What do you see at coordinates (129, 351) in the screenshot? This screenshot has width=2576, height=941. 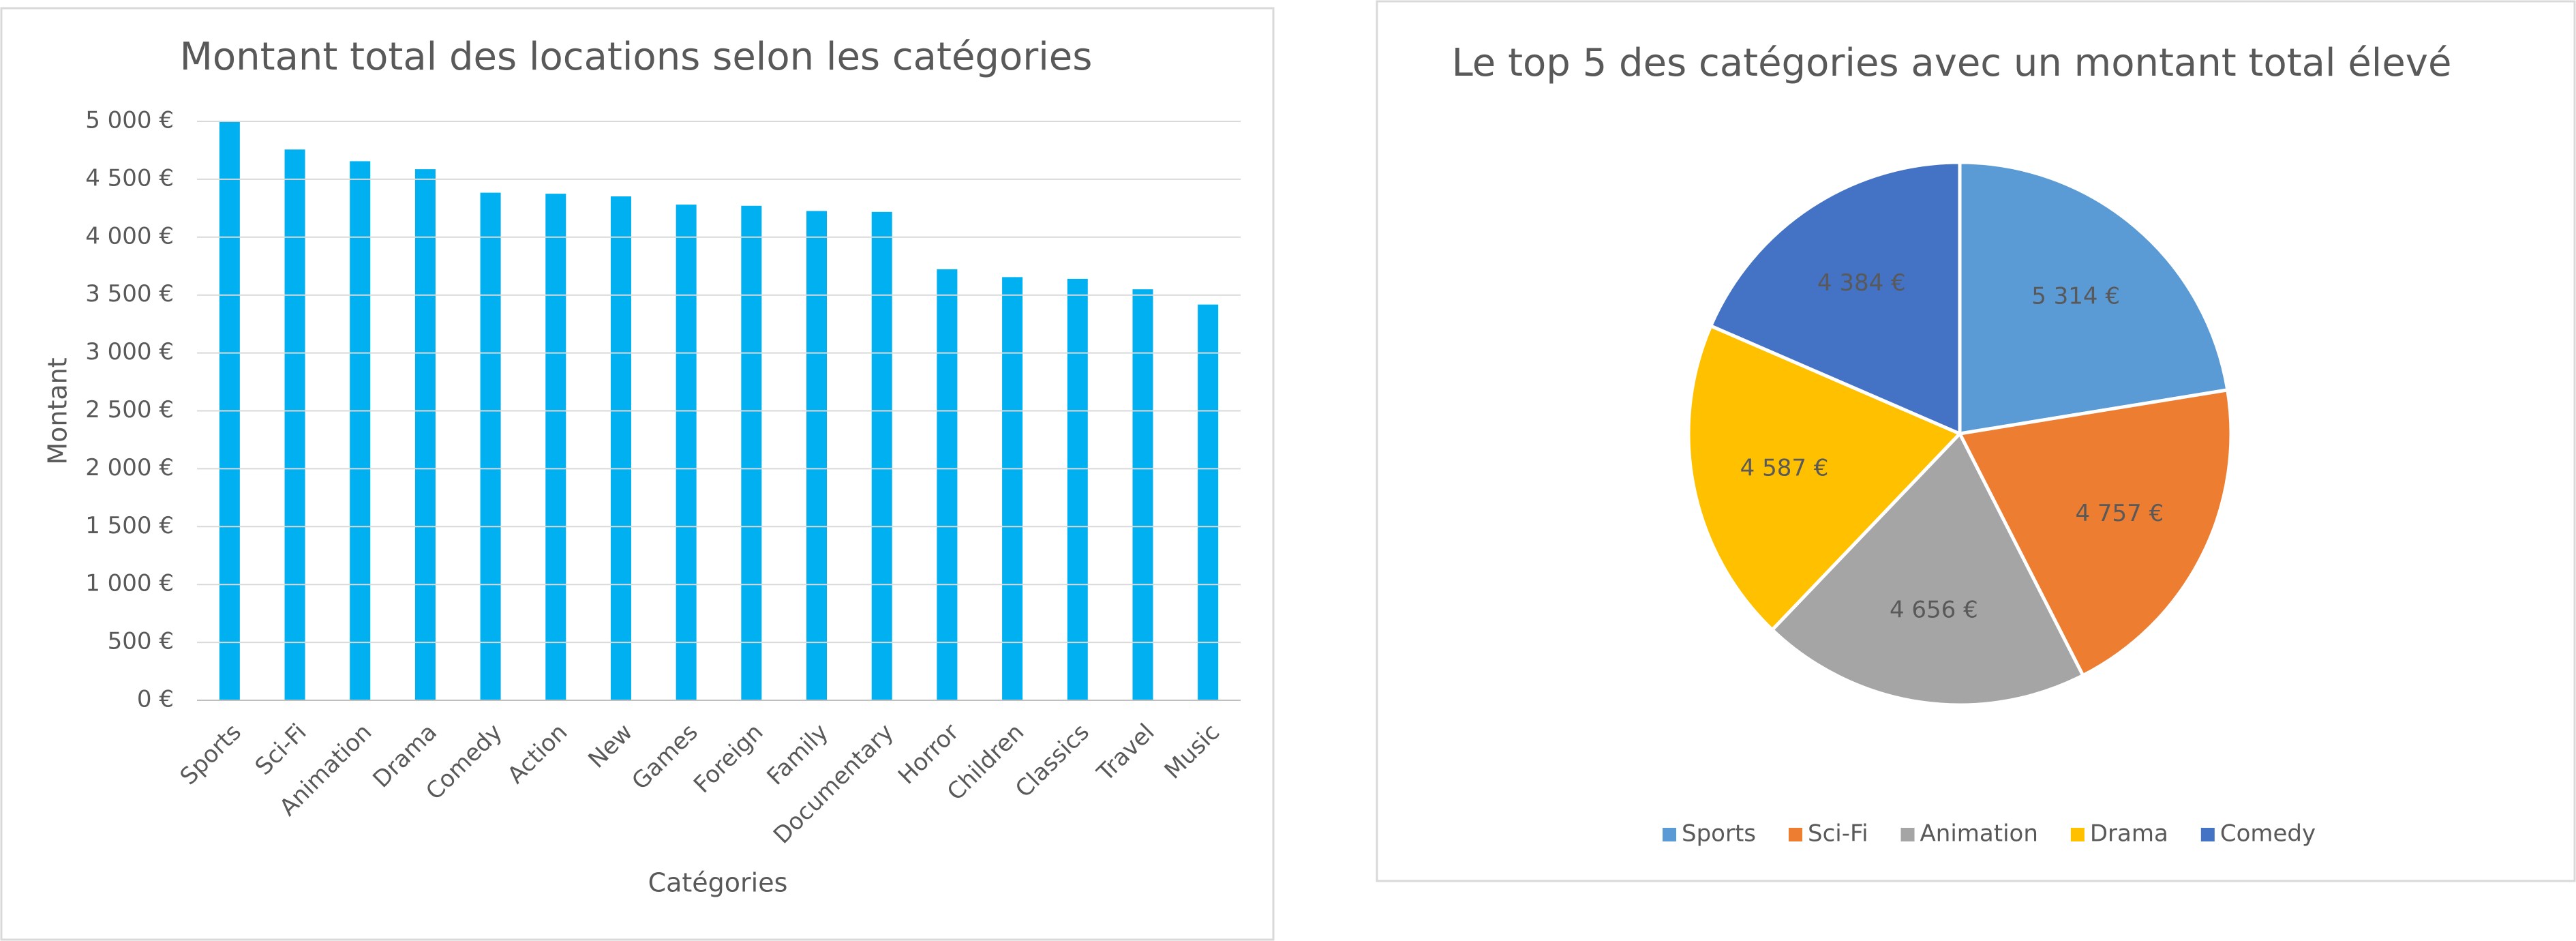 I see `y-tick-label: 3 000 €` at bounding box center [129, 351].